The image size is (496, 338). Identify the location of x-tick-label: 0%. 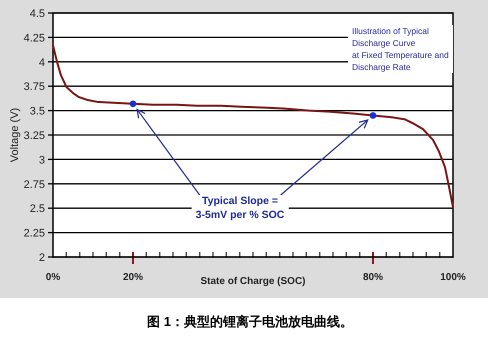
(53, 277).